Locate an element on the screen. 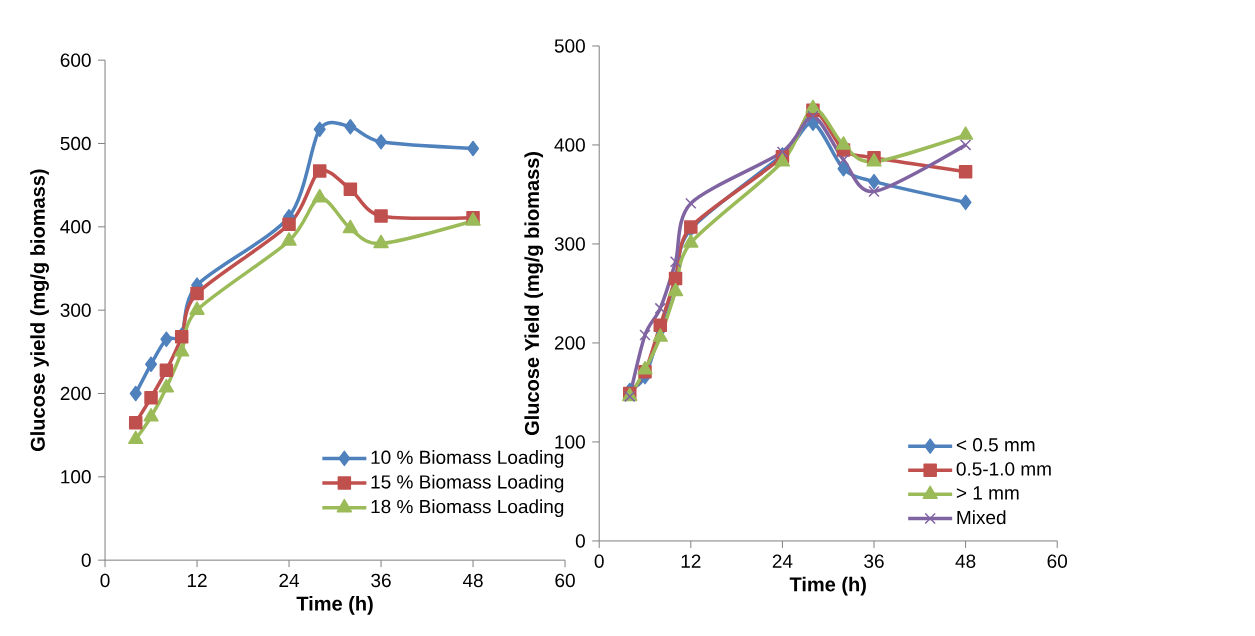 Image resolution: width=1255 pixels, height=636 pixels. y-axis-title: Glucose yield (mg/g biomass) is located at coordinates (39, 310).